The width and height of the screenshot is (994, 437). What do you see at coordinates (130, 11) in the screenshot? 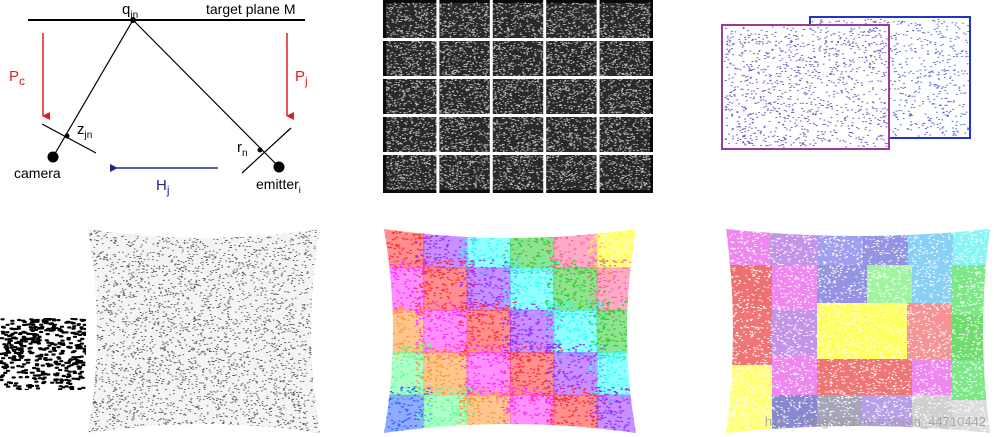
I see `q-label: qjn` at bounding box center [130, 11].